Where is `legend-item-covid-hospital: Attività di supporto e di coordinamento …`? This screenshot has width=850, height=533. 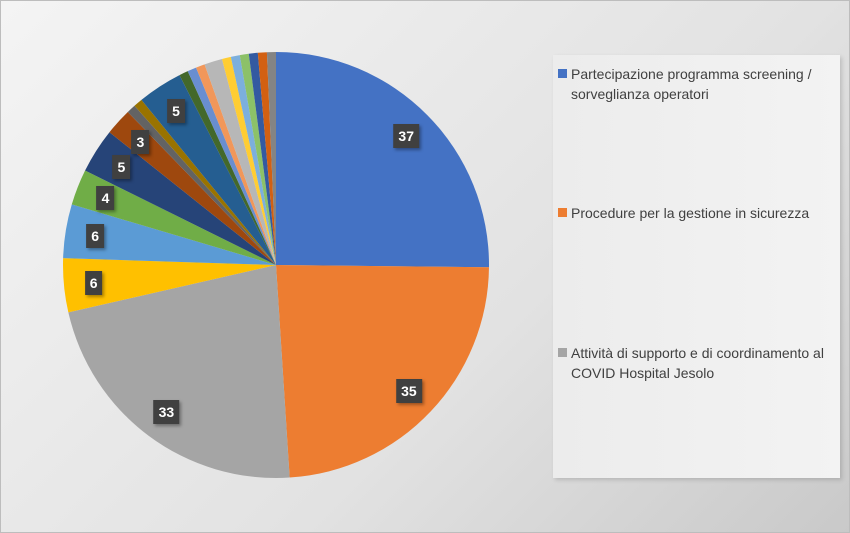 legend-item-covid-hospital: Attività di supporto e di coordinamento … is located at coordinates (698, 363).